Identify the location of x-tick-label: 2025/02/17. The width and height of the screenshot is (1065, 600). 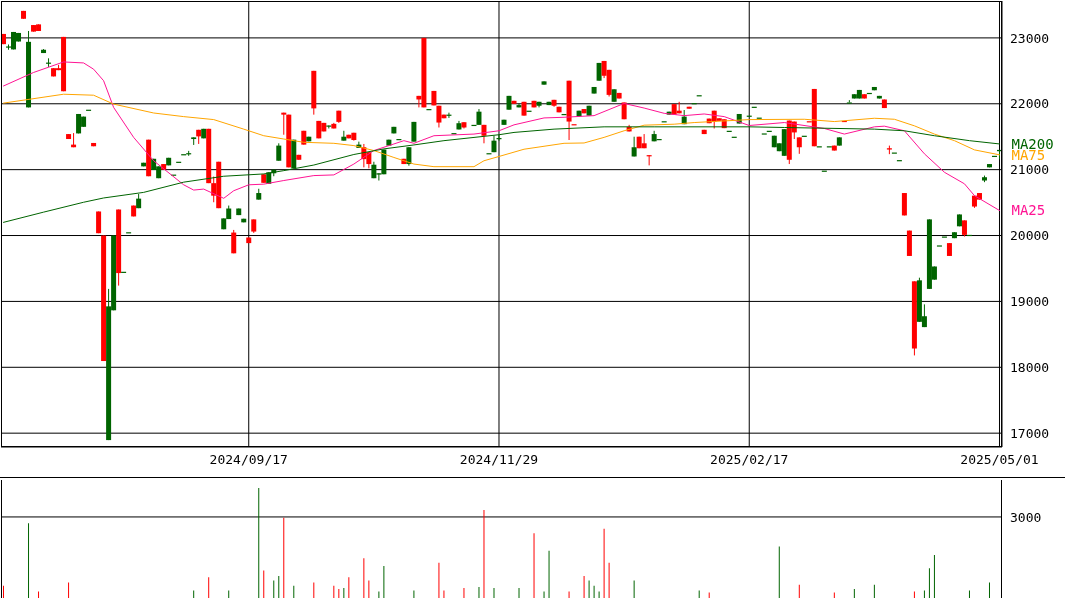
(749, 460).